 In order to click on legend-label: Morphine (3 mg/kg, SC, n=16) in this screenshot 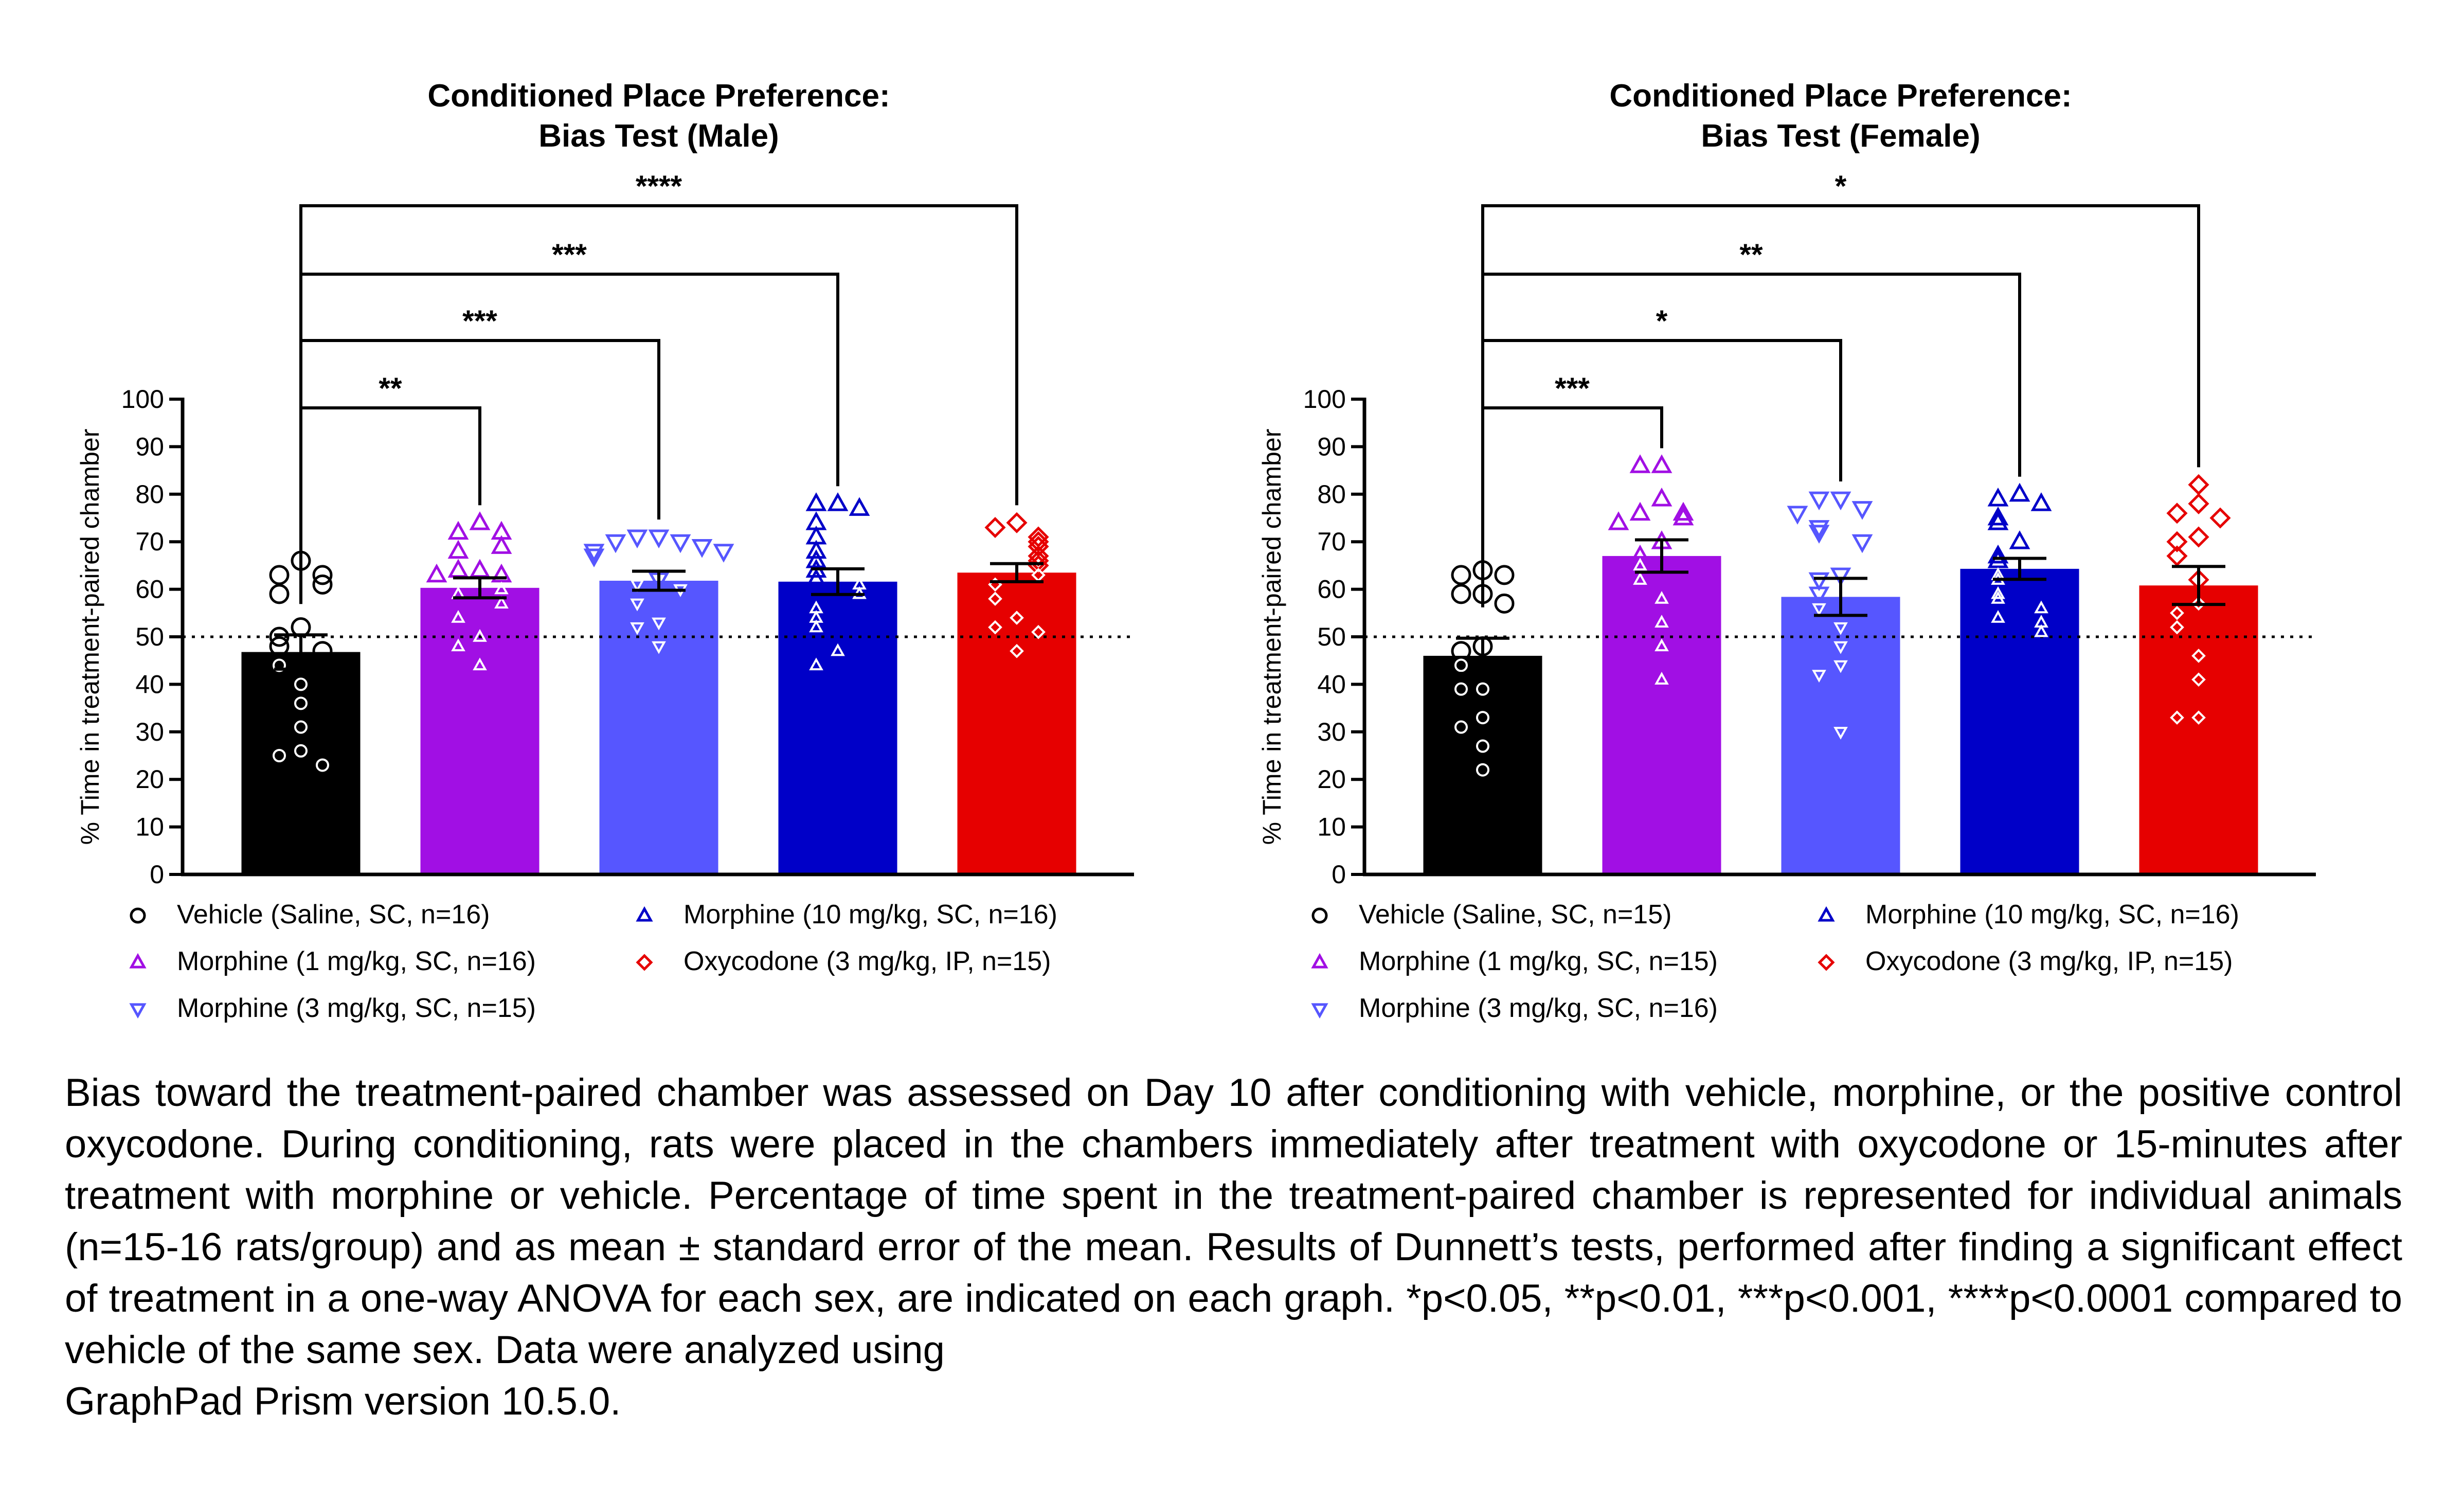, I will do `click(1538, 1008)`.